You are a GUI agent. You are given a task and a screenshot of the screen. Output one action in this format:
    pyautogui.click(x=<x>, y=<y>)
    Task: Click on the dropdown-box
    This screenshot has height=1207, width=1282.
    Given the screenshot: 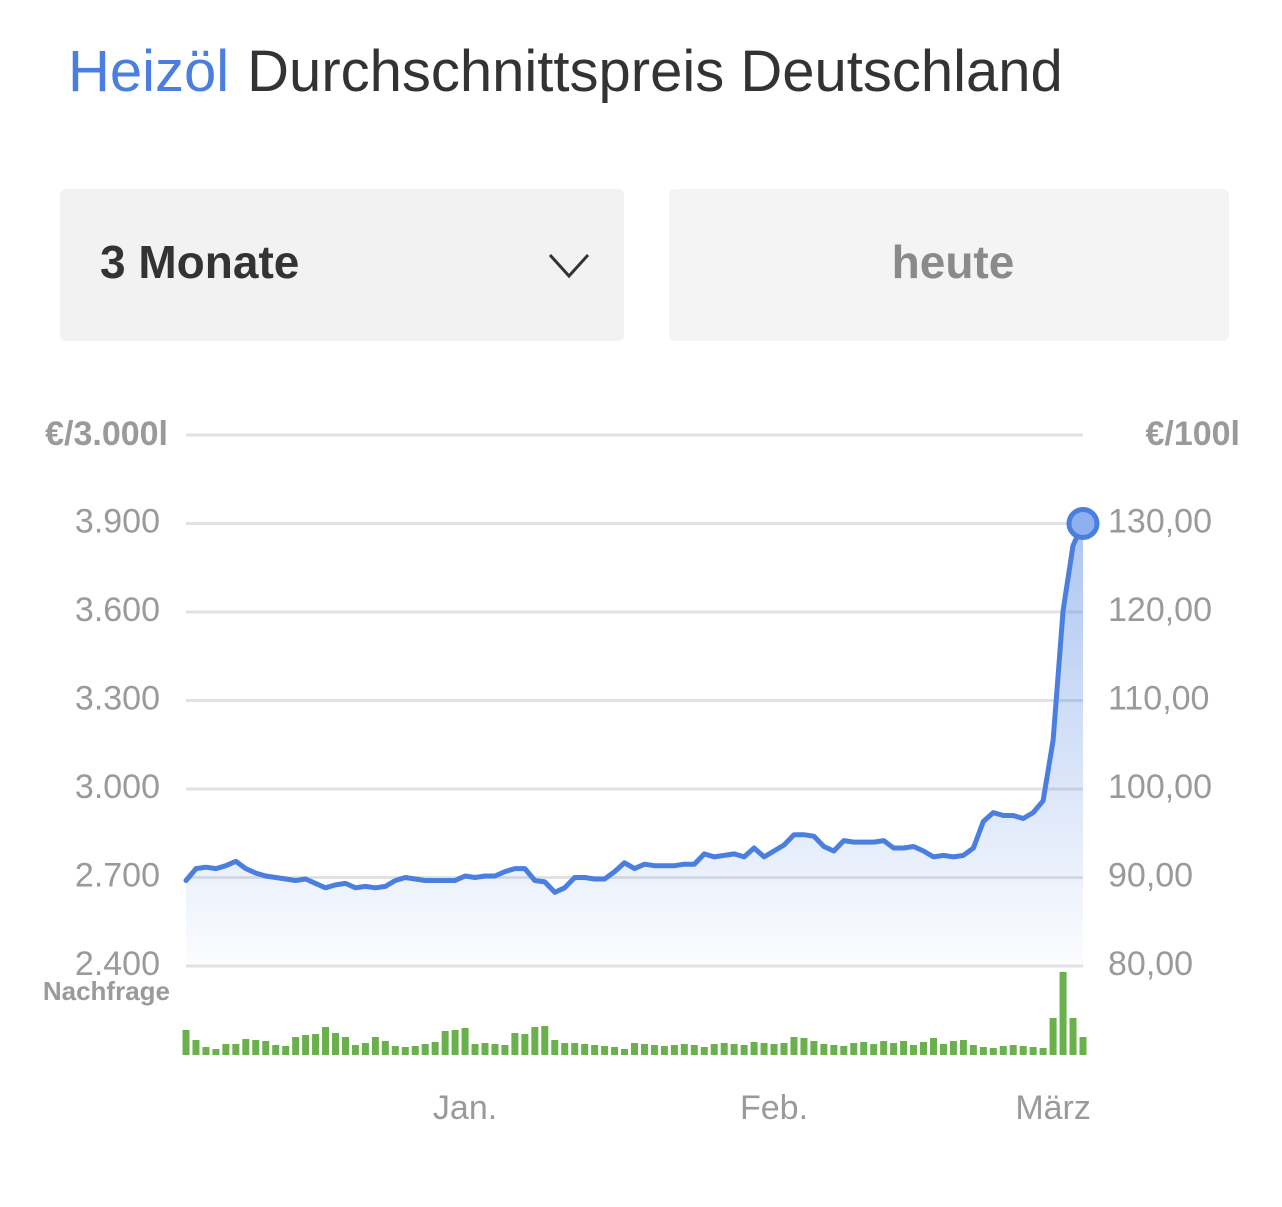 What is the action you would take?
    pyautogui.click(x=342, y=265)
    